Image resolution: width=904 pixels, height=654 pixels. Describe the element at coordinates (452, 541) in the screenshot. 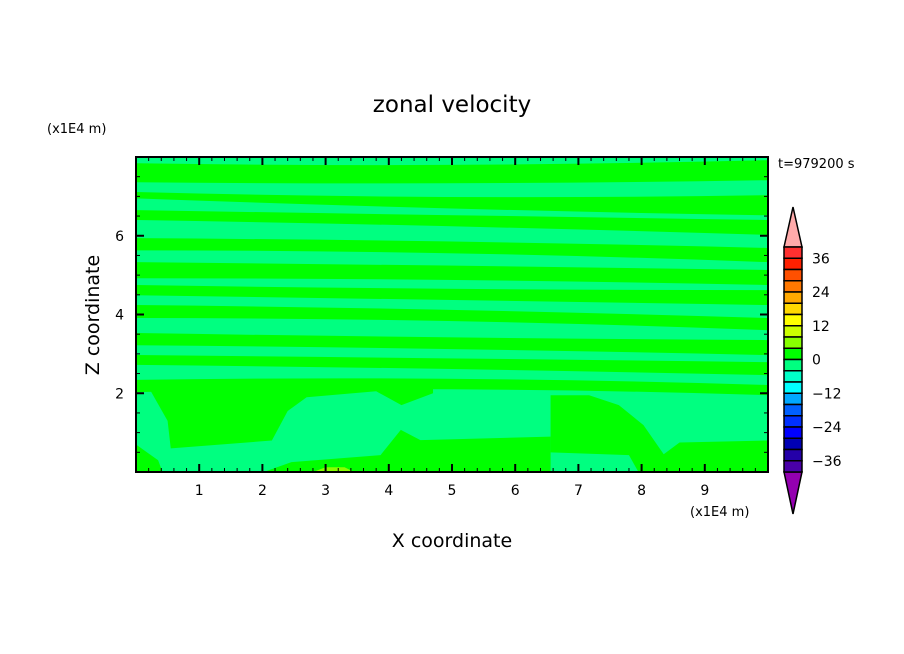

I see `x-axis-label: X coordinate` at that location.